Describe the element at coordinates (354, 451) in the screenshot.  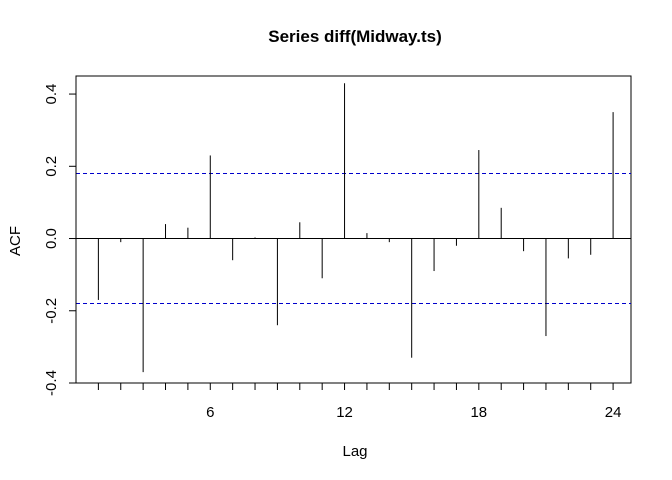
I see `x-axis-label: Lag` at that location.